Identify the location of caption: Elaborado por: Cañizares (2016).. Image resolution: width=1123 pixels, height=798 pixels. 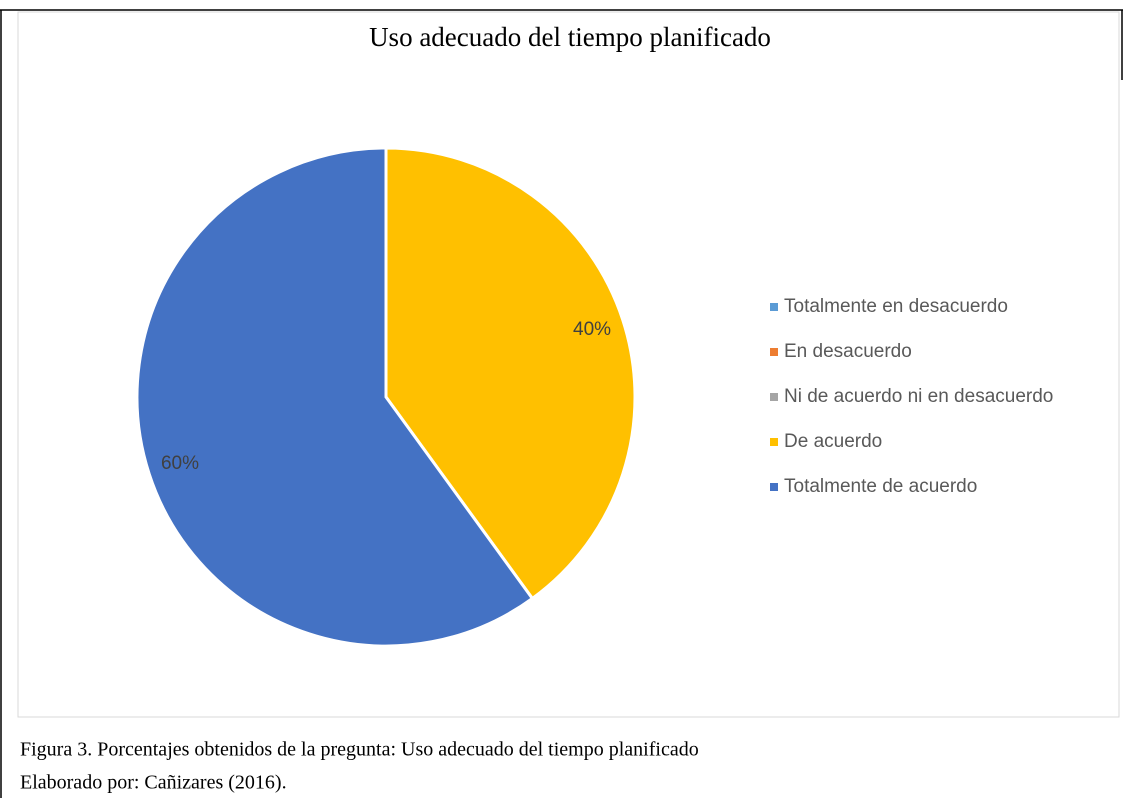
(153, 783).